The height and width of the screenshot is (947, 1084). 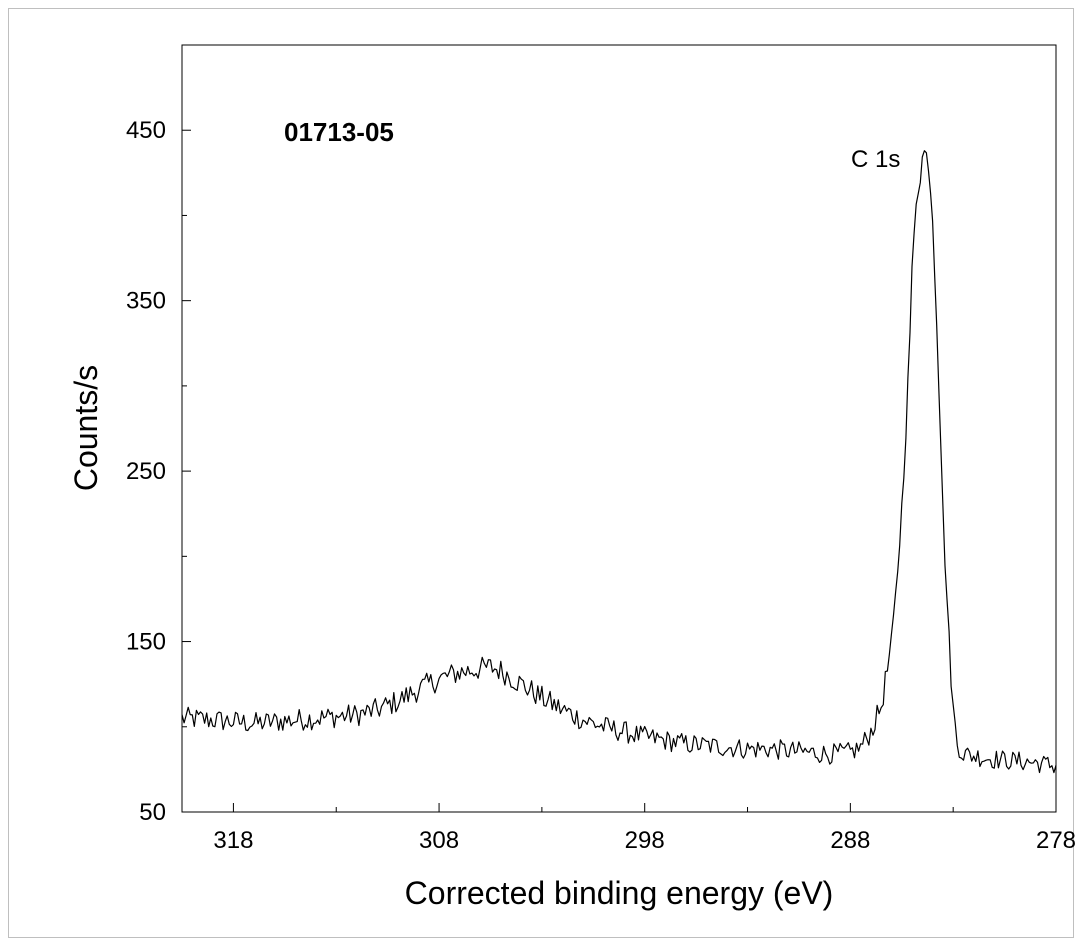 What do you see at coordinates (850, 840) in the screenshot?
I see `x-tick-label: 288` at bounding box center [850, 840].